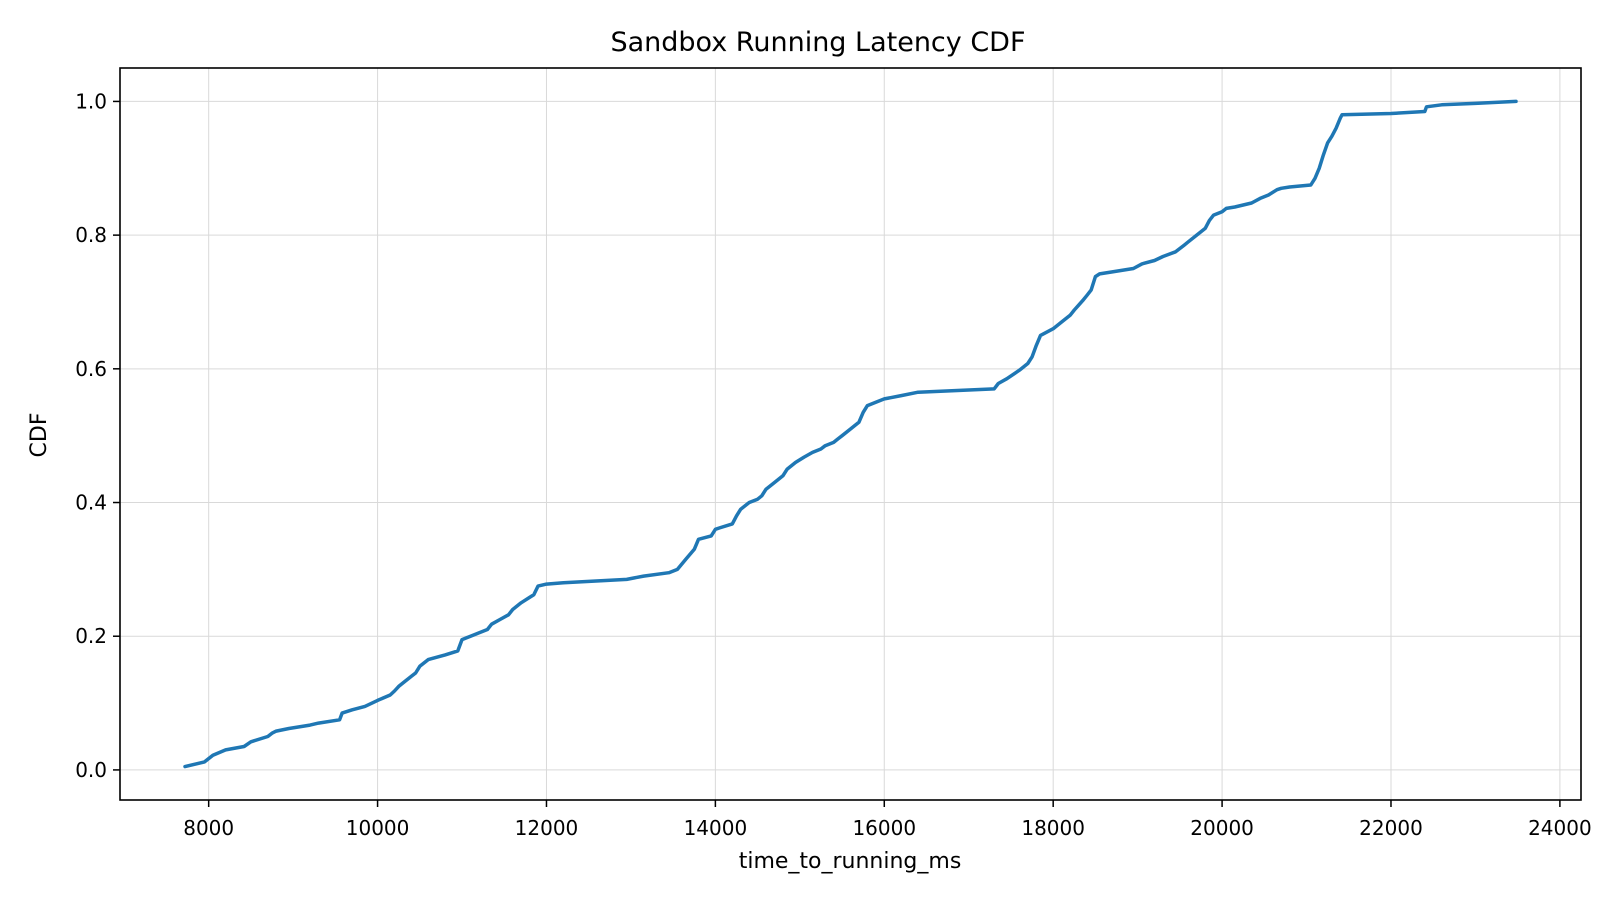 The height and width of the screenshot is (900, 1620). Describe the element at coordinates (1391, 828) in the screenshot. I see `x-tick-label: 22000` at that location.